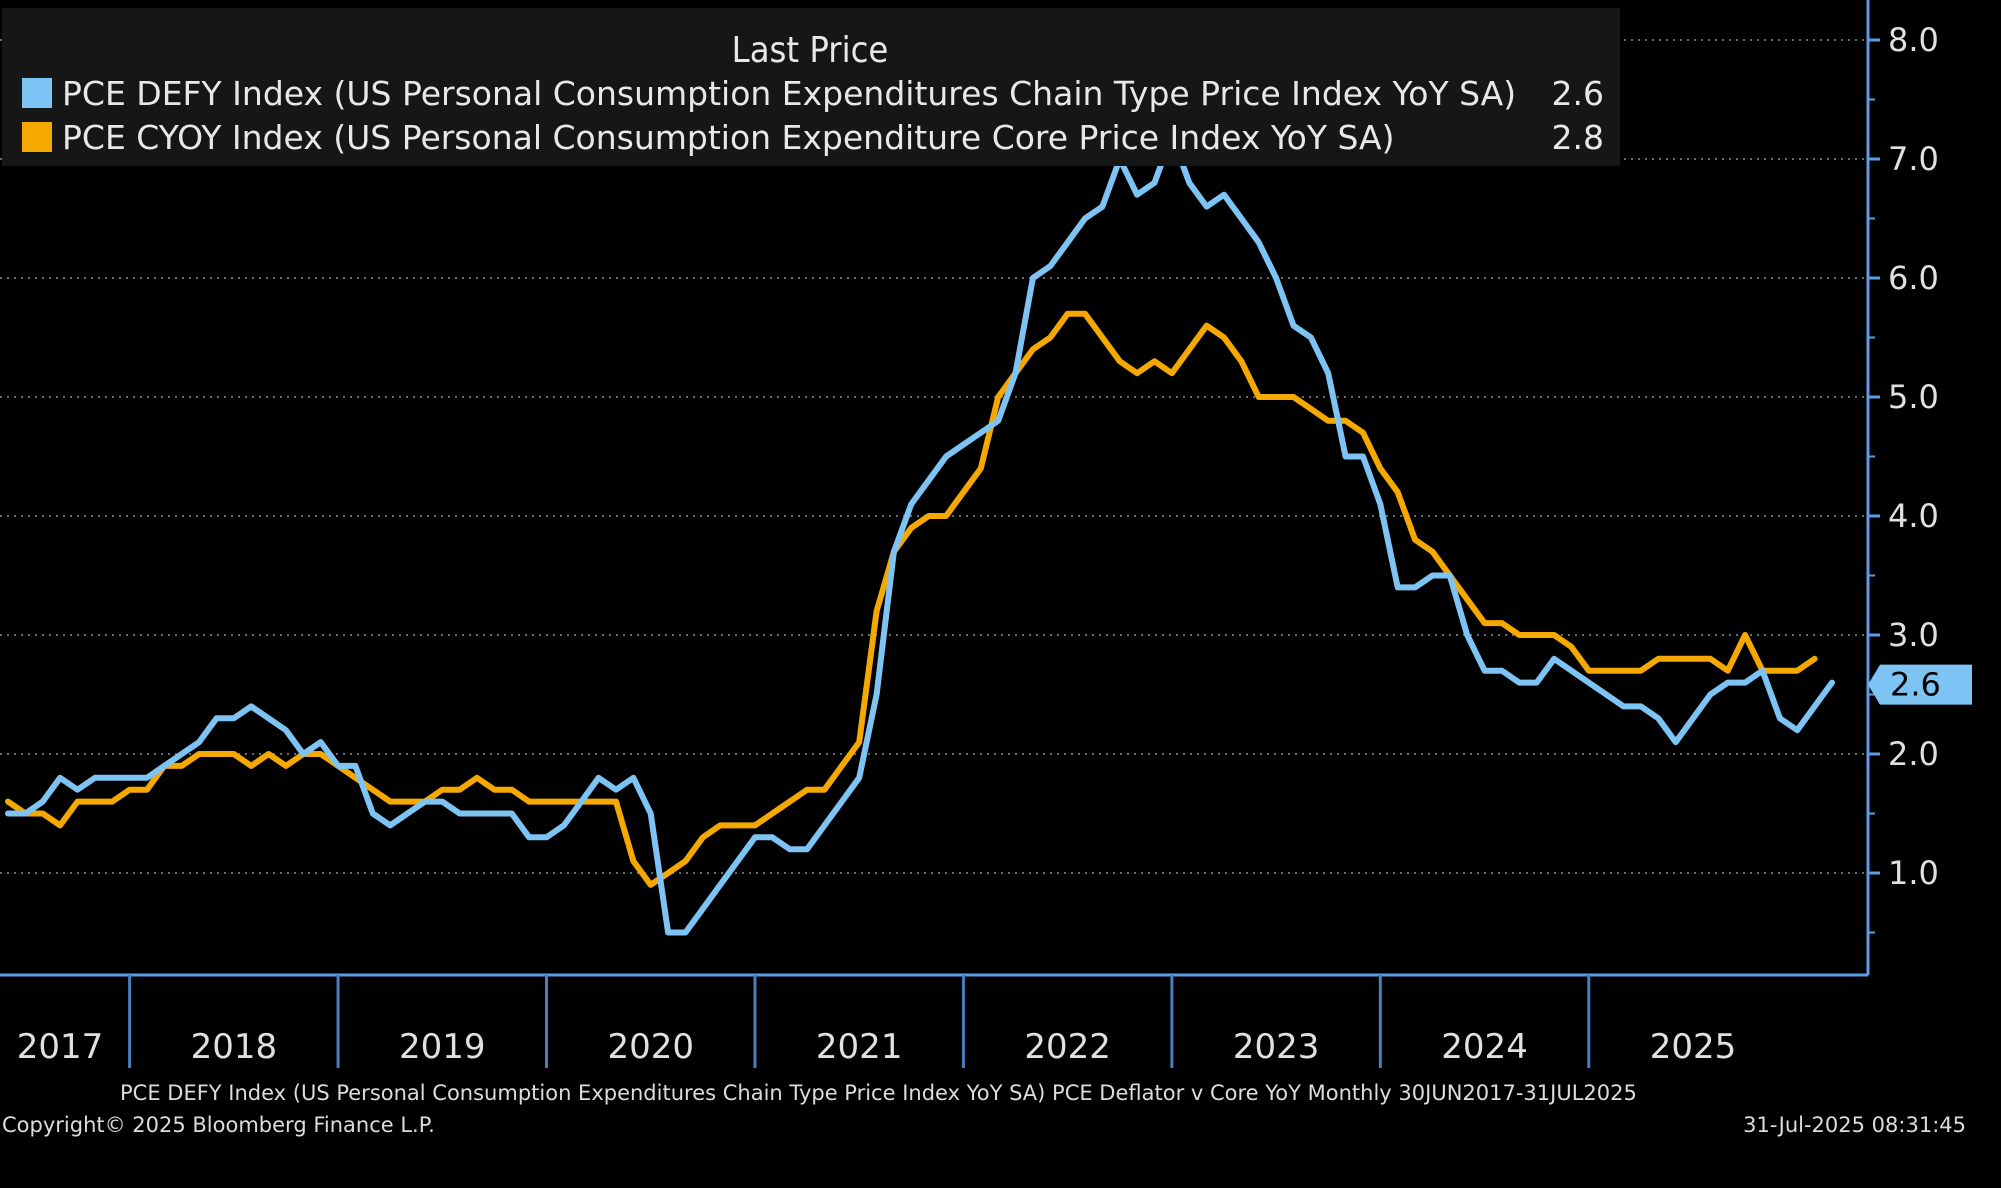  What do you see at coordinates (1913, 873) in the screenshot?
I see `y-tick-label: 1.0` at bounding box center [1913, 873].